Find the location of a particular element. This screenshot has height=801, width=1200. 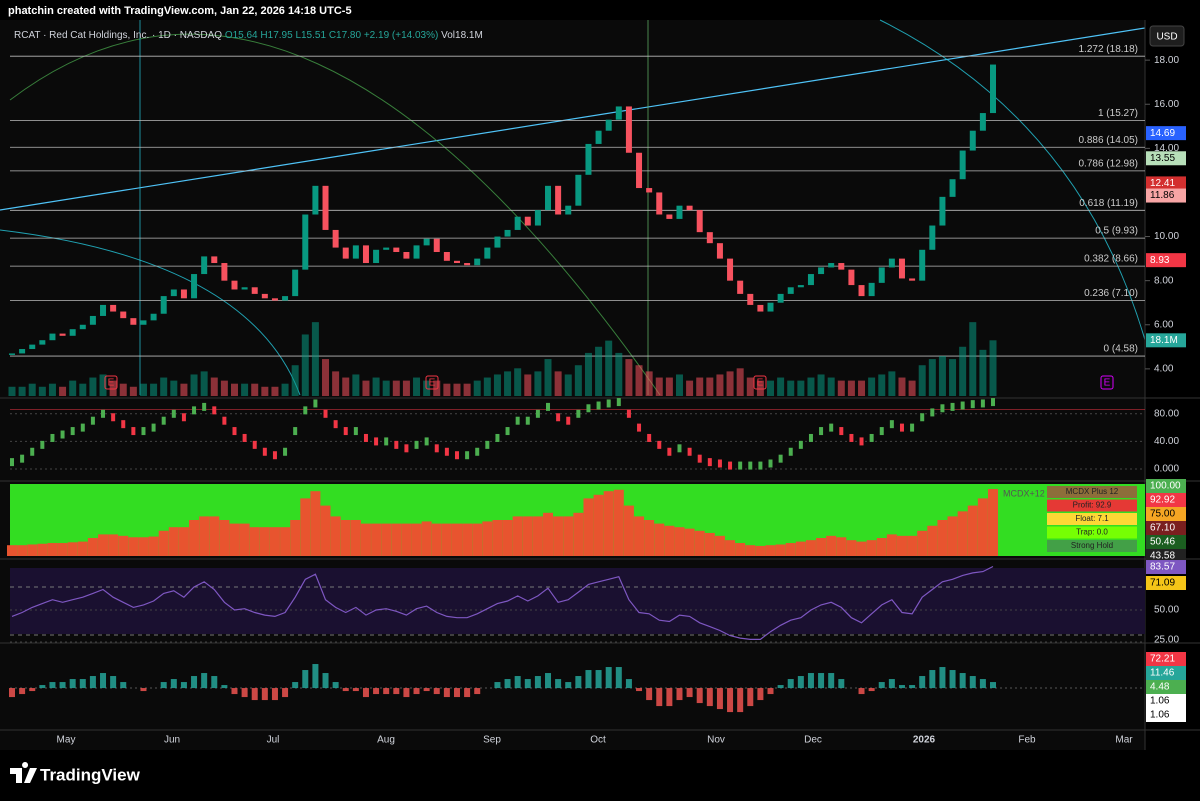

axis-tag-label: 8.93 is located at coordinates (1160, 260).